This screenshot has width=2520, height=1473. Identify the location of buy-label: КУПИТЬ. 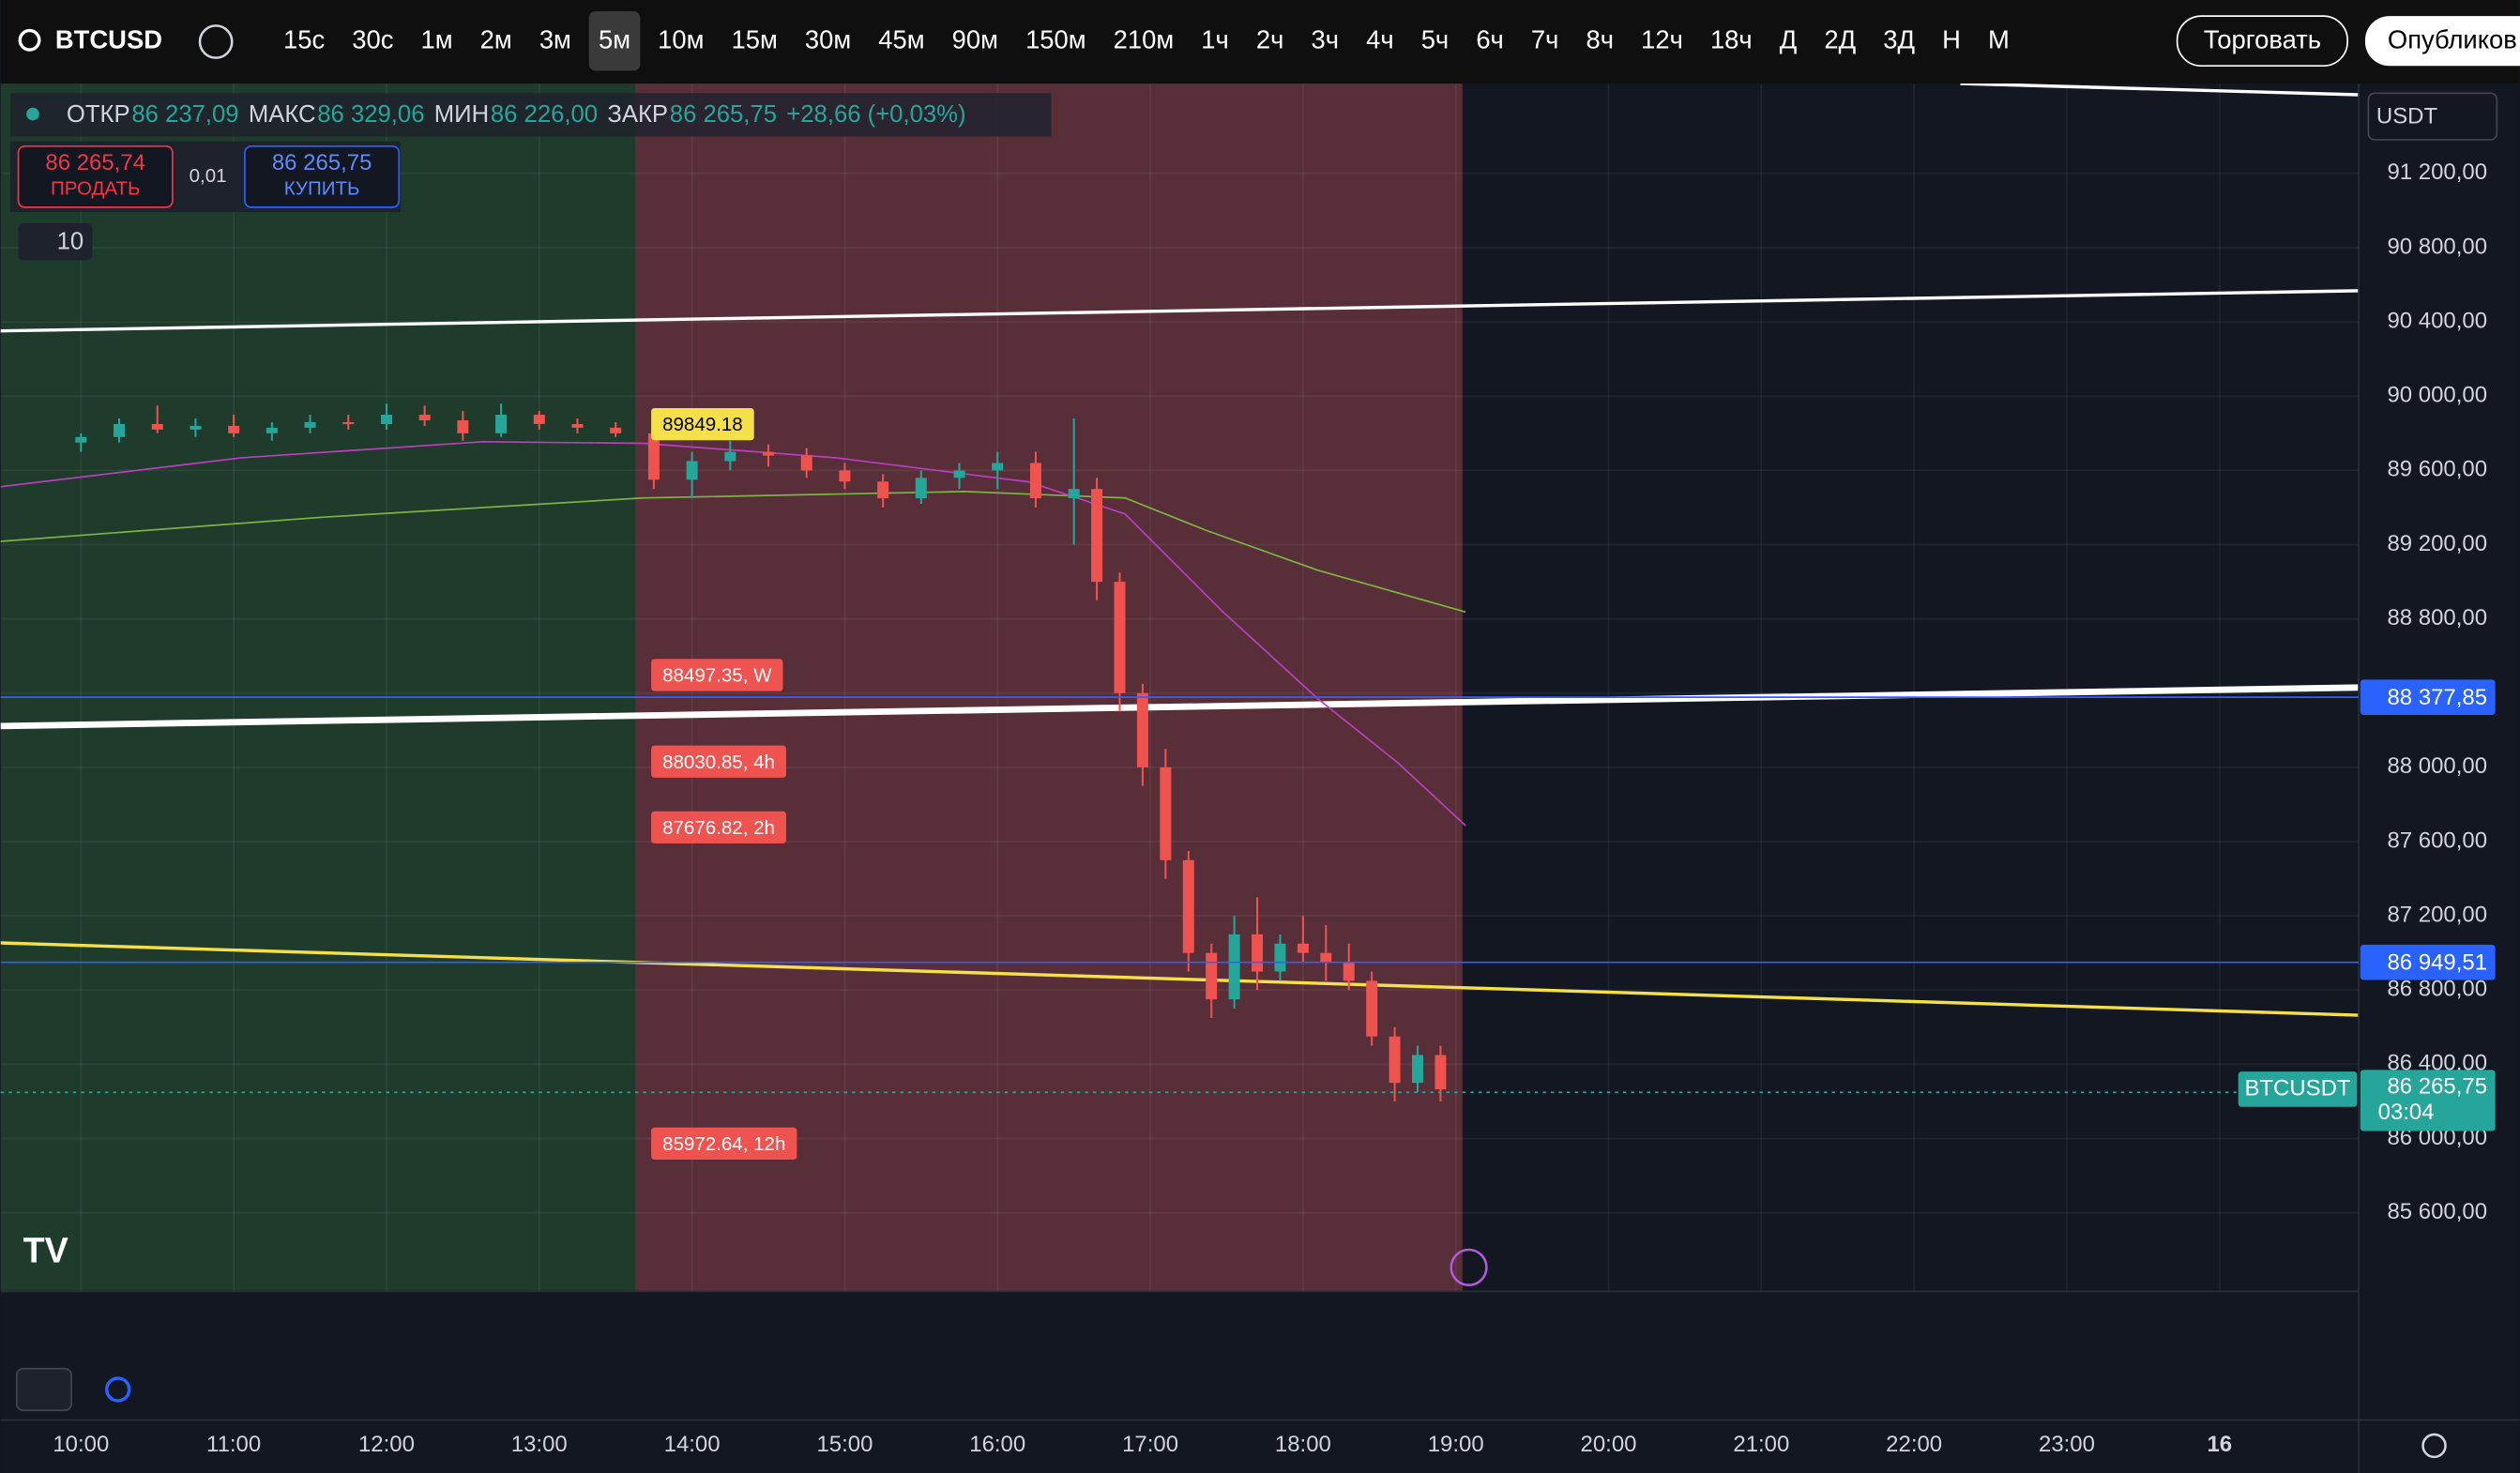
(322, 188).